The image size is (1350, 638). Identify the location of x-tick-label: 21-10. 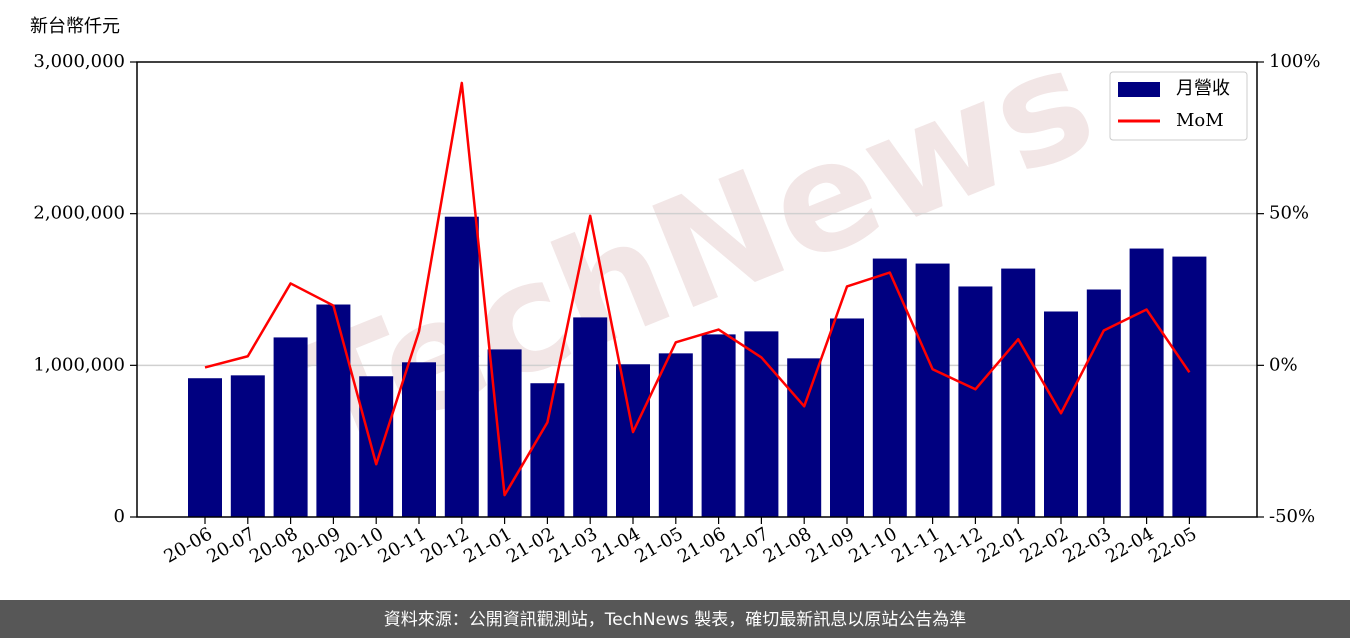
(872, 545).